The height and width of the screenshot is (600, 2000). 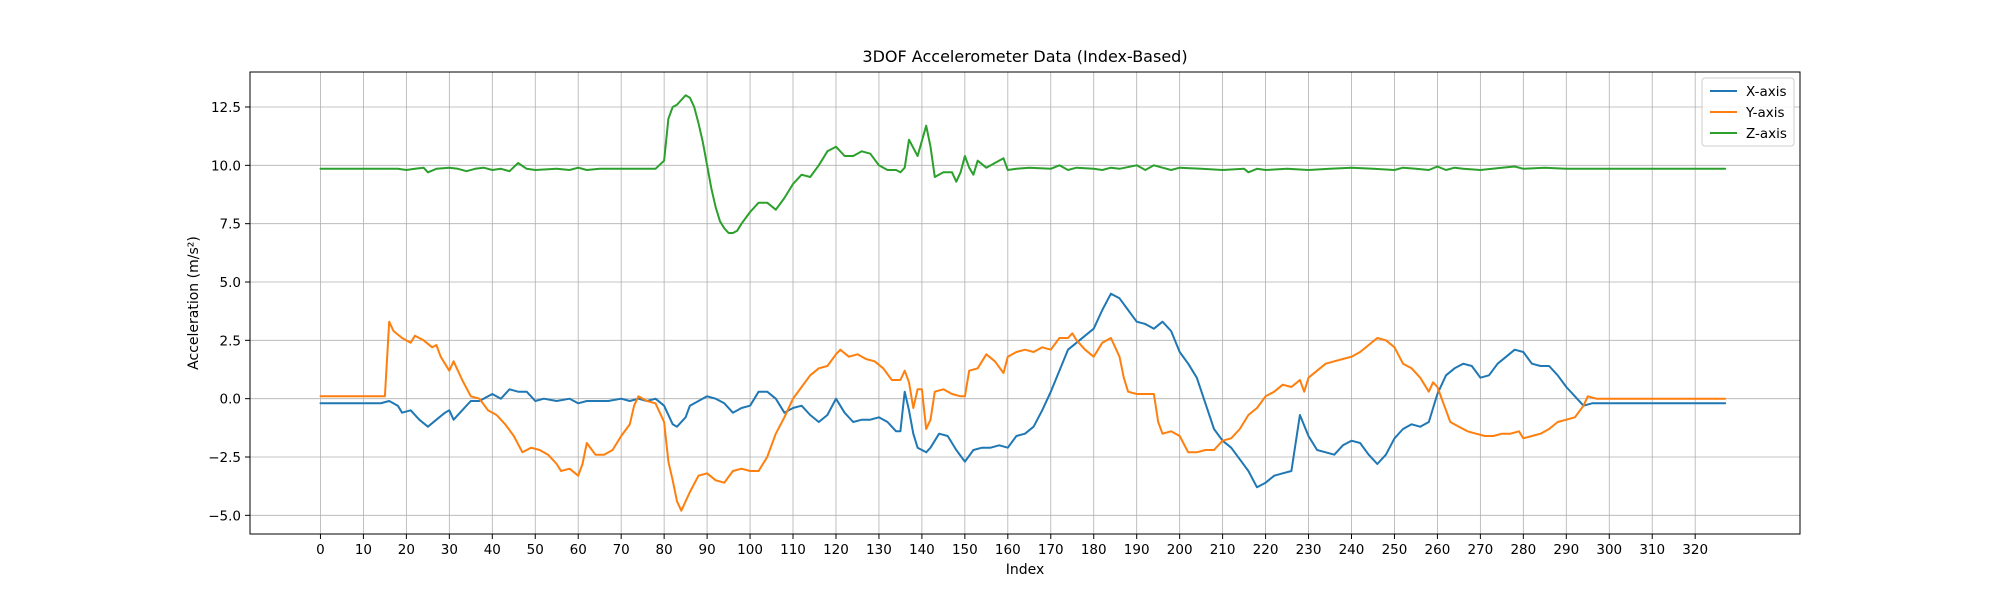 I want to click on x-tick-label: 120, so click(x=836, y=550).